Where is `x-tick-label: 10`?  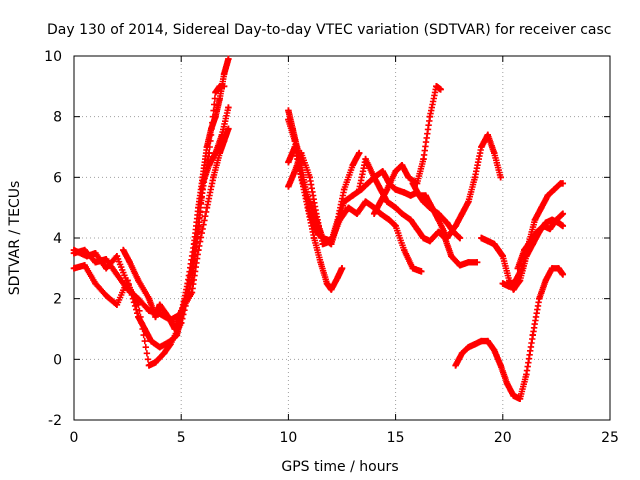
x-tick-label: 10 is located at coordinates (288, 438).